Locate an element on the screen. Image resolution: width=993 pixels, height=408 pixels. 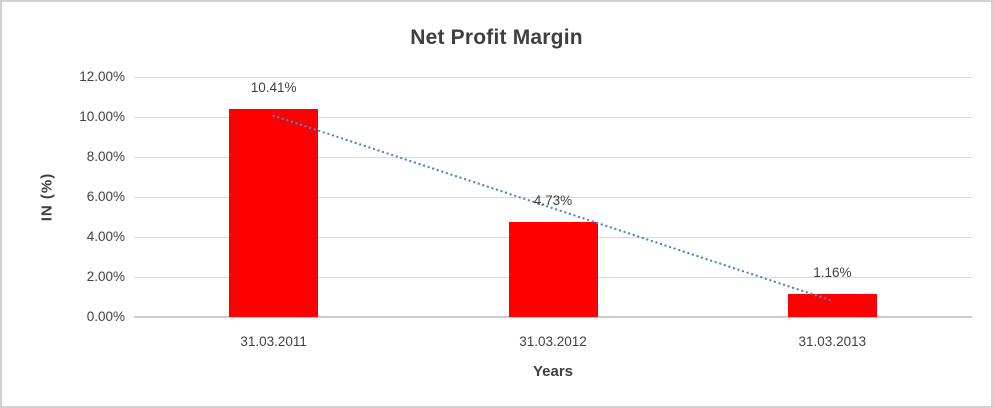
y-axis-tick-label: 10.00% is located at coordinates (102, 116).